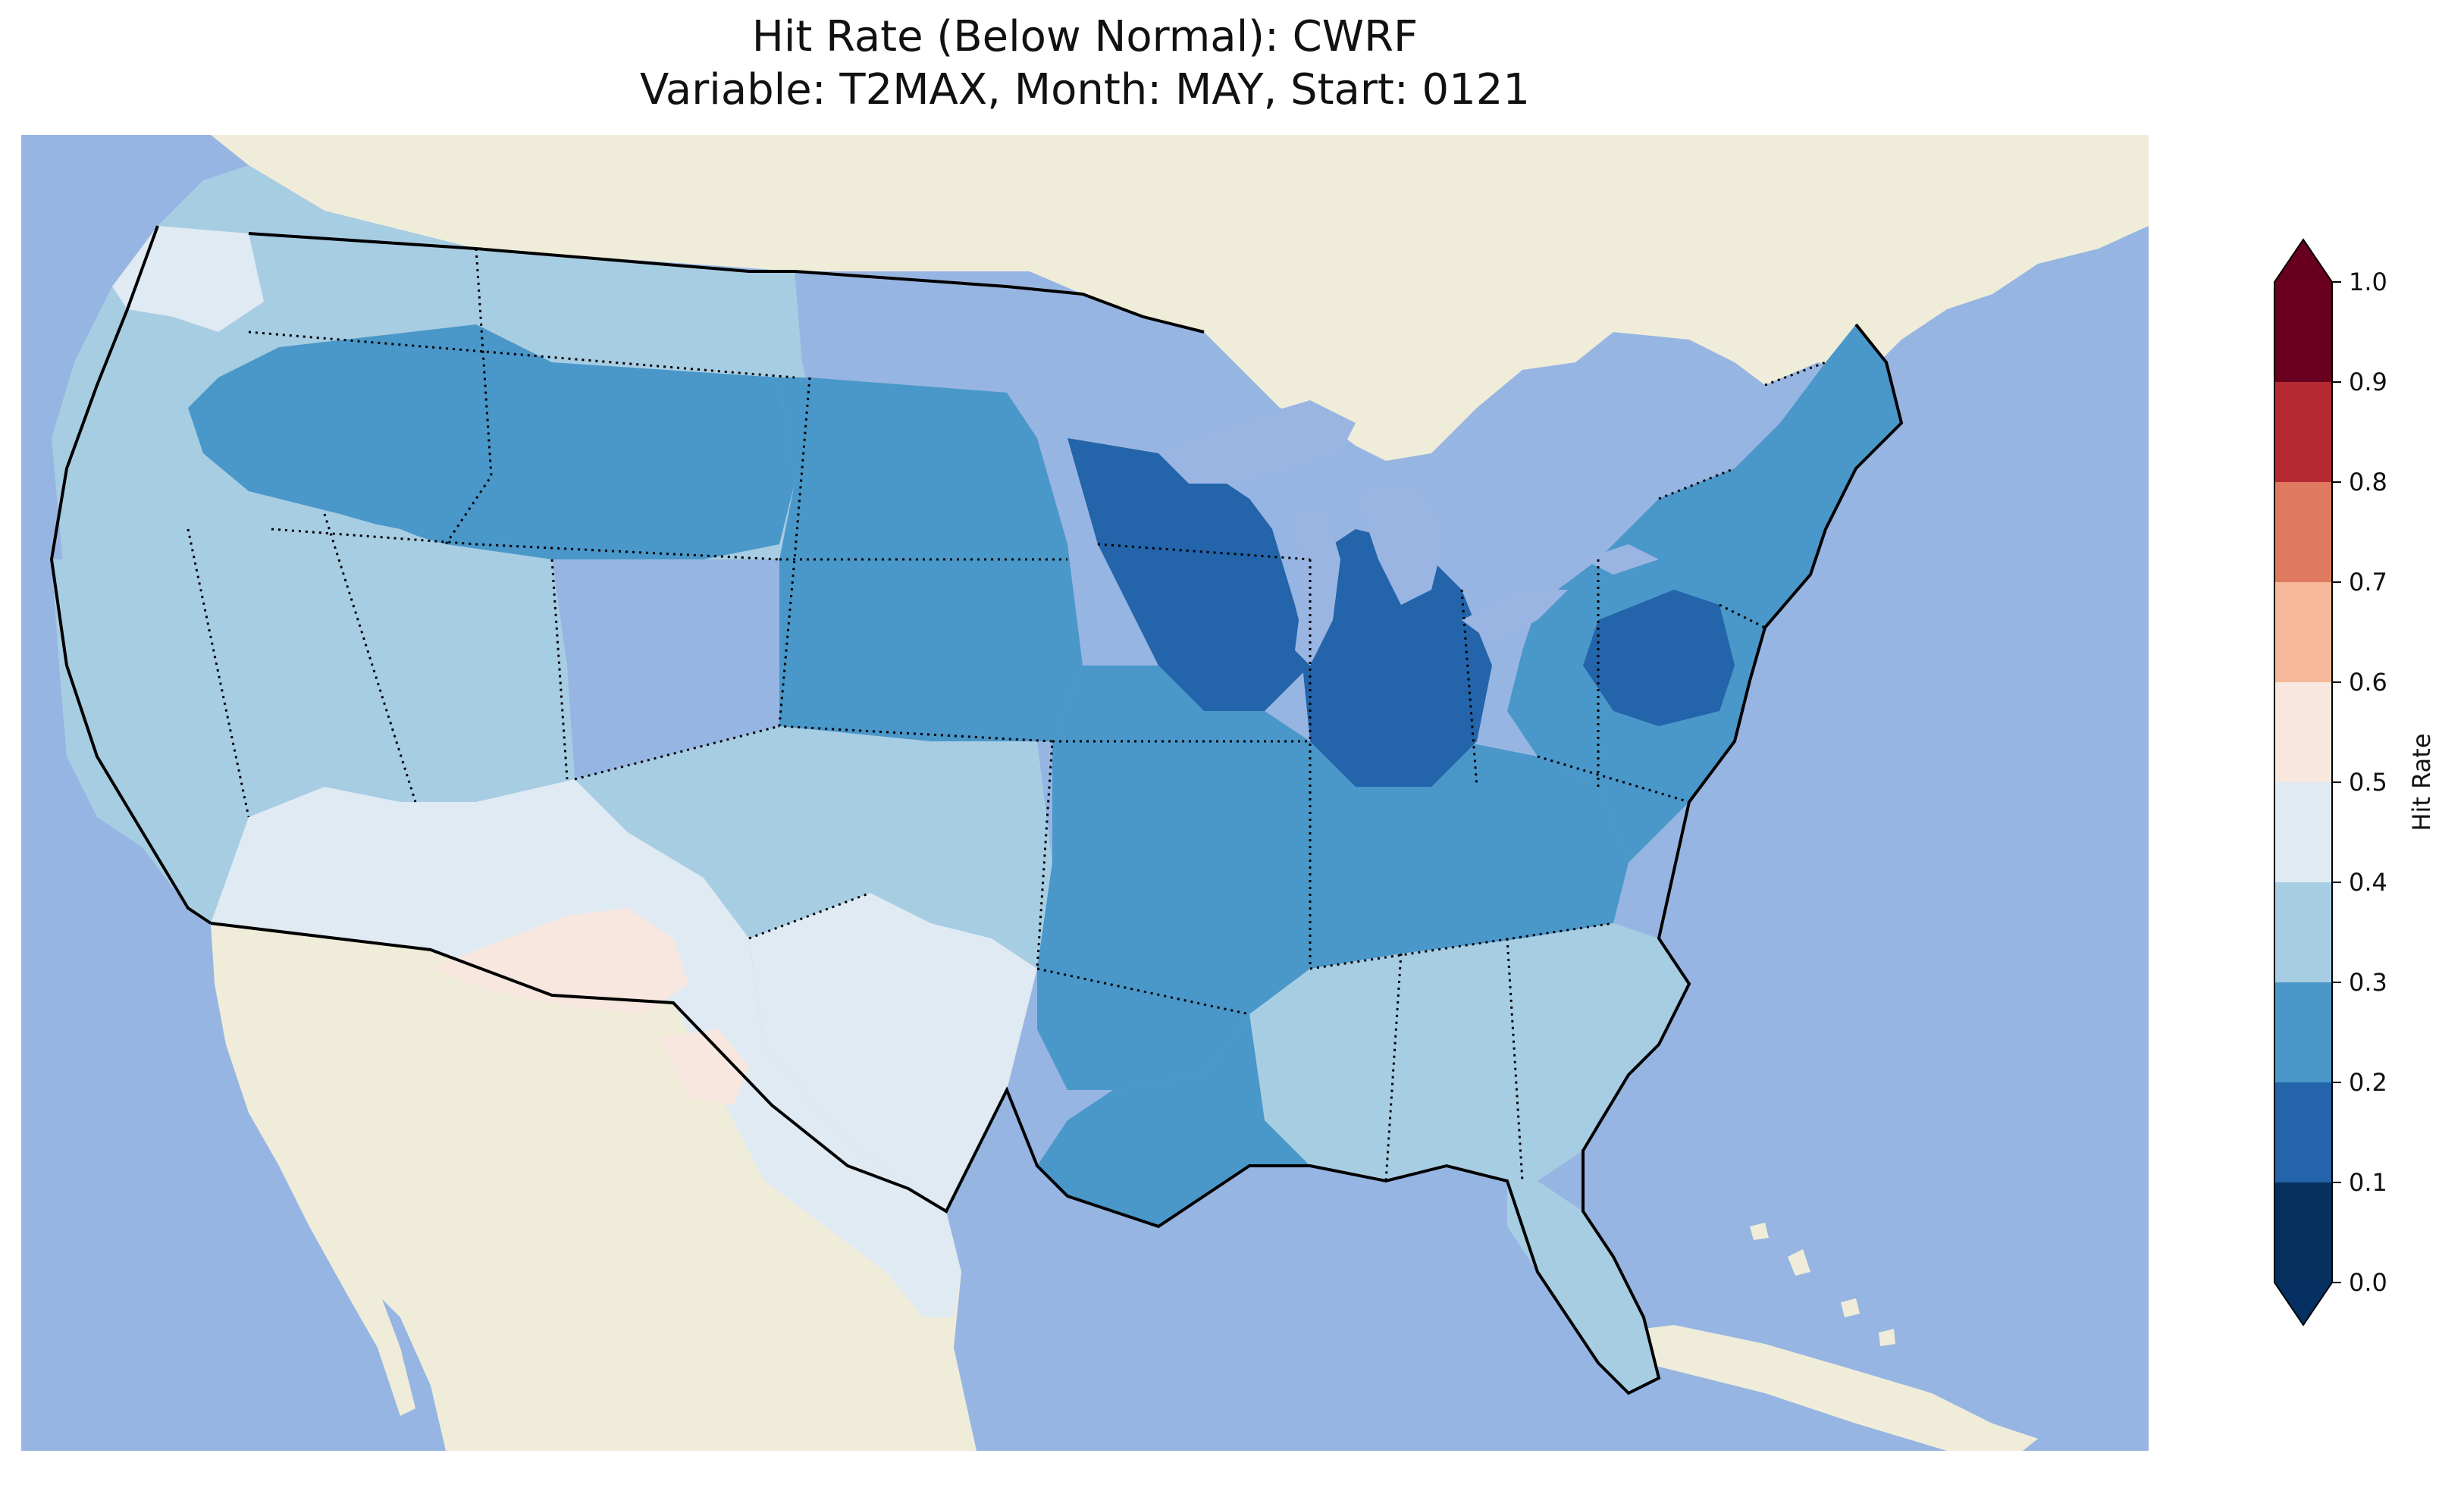 The image size is (2464, 1494). Describe the element at coordinates (2368, 582) in the screenshot. I see `colorbar-tick-label: 0.7` at that location.